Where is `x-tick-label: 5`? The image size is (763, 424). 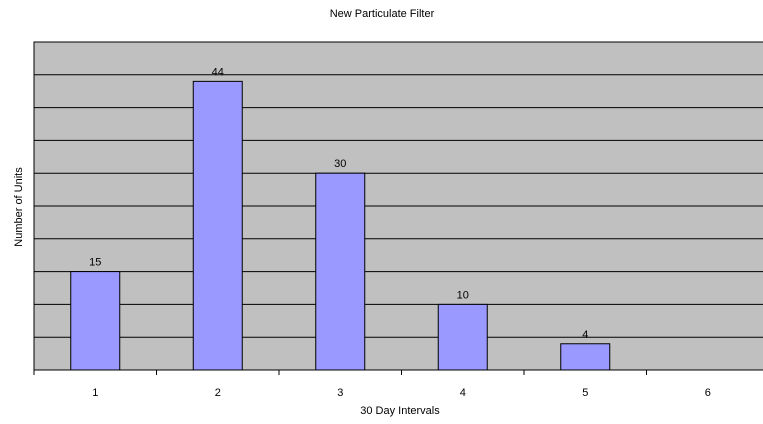
x-tick-label: 5 is located at coordinates (585, 393).